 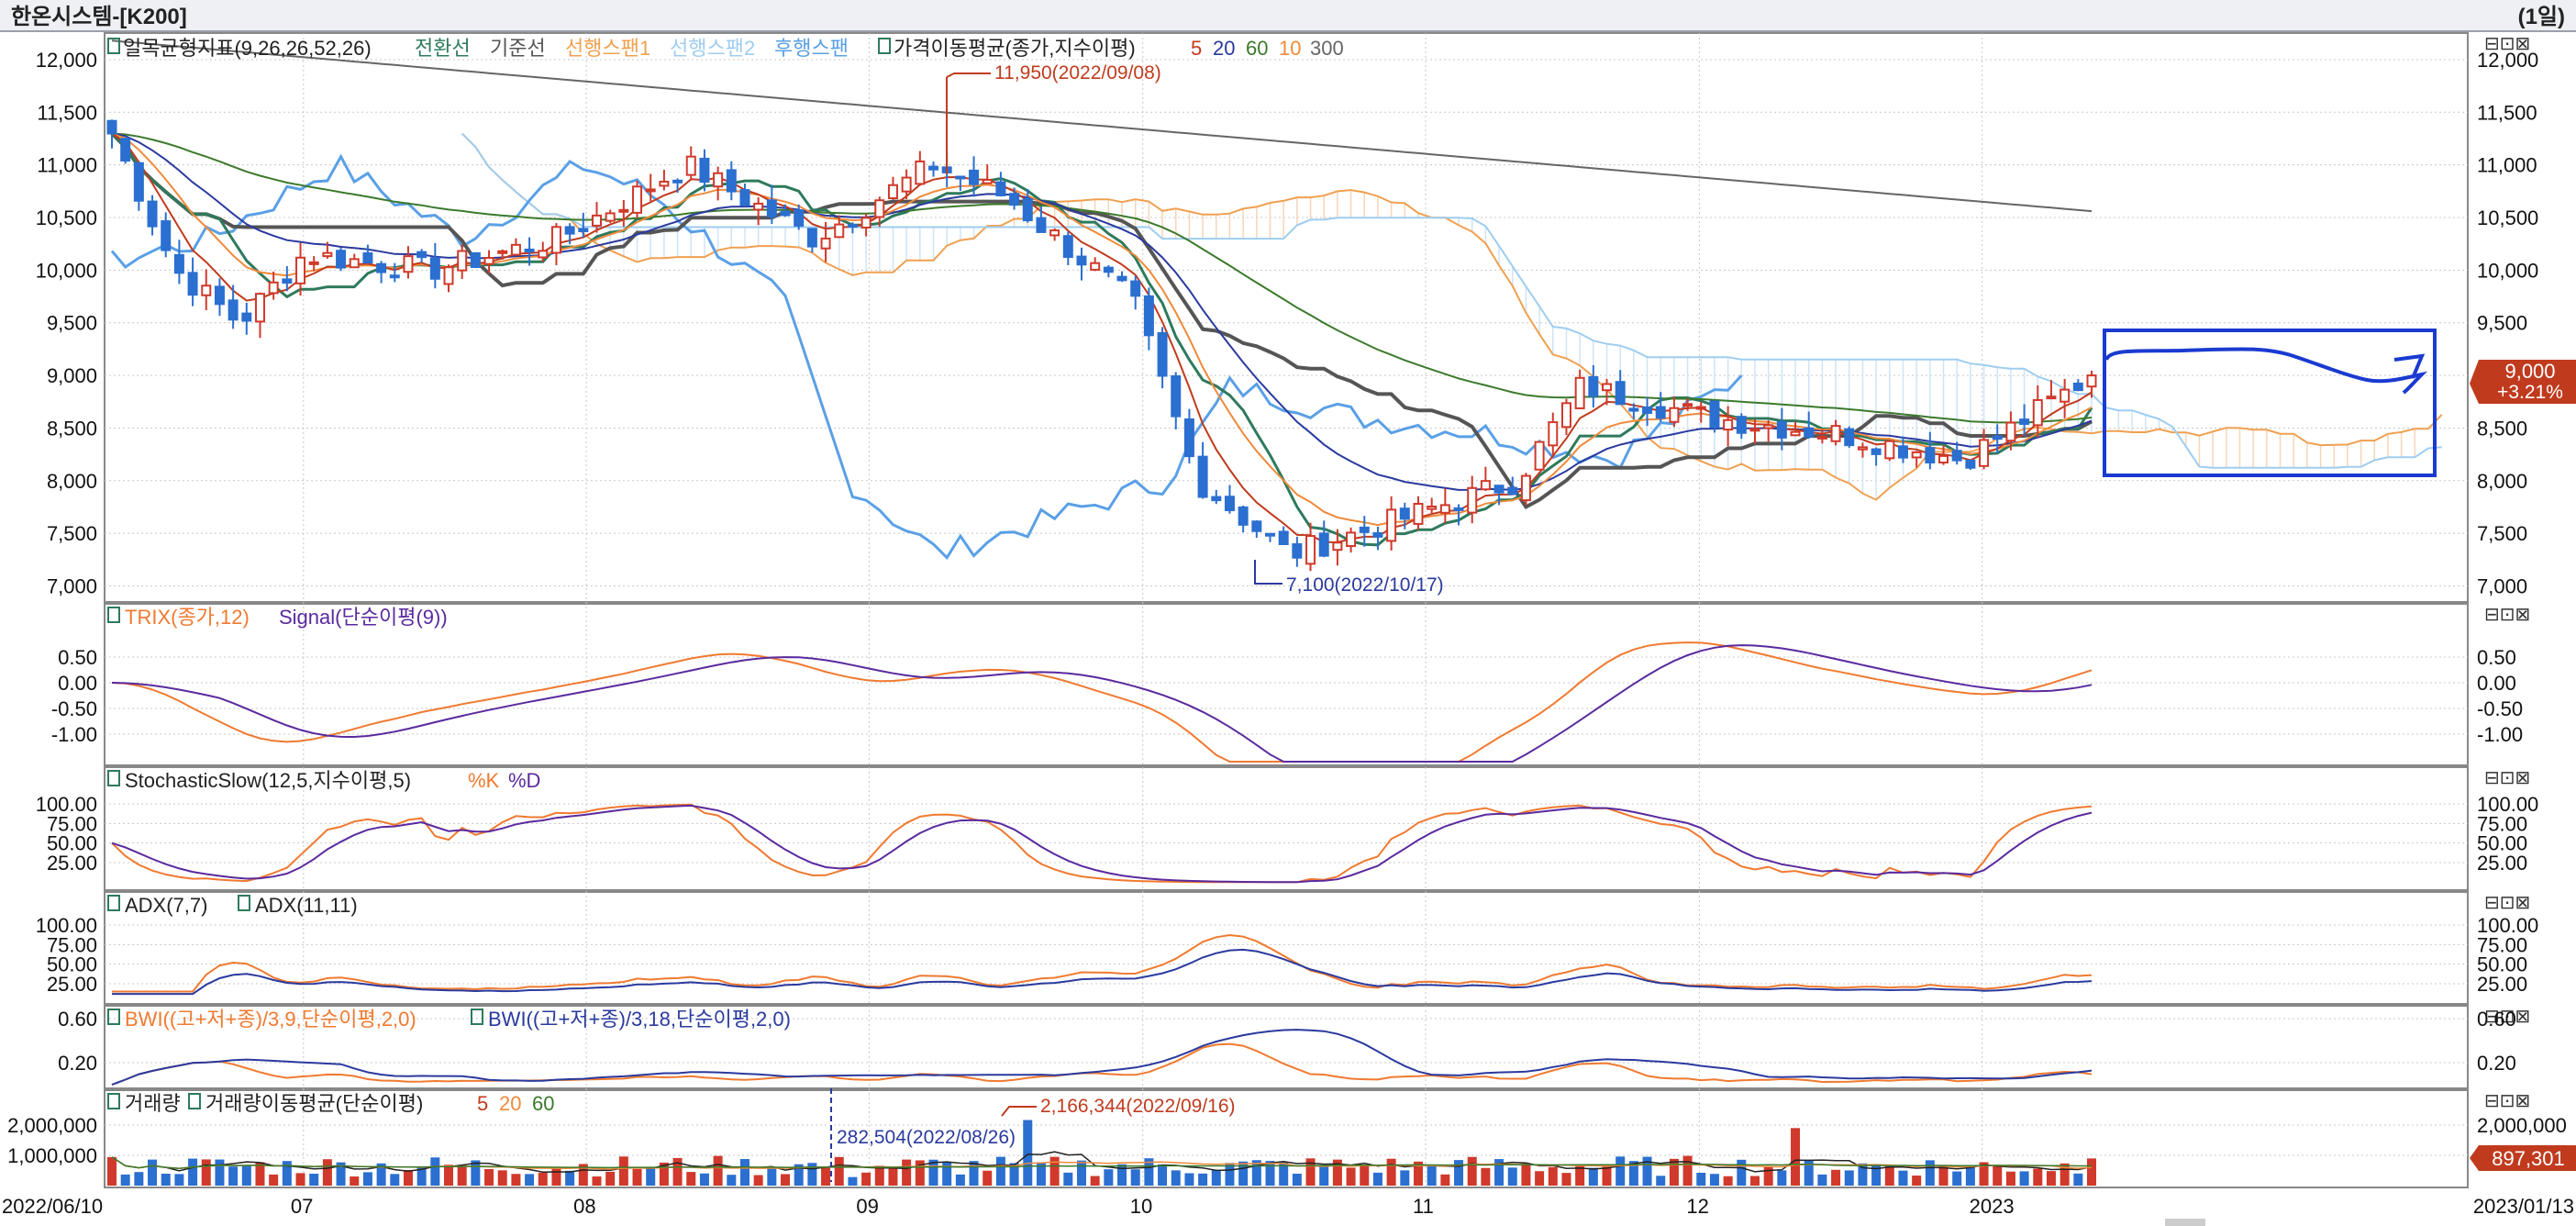 I want to click on x-label: 11, so click(x=1423, y=1206).